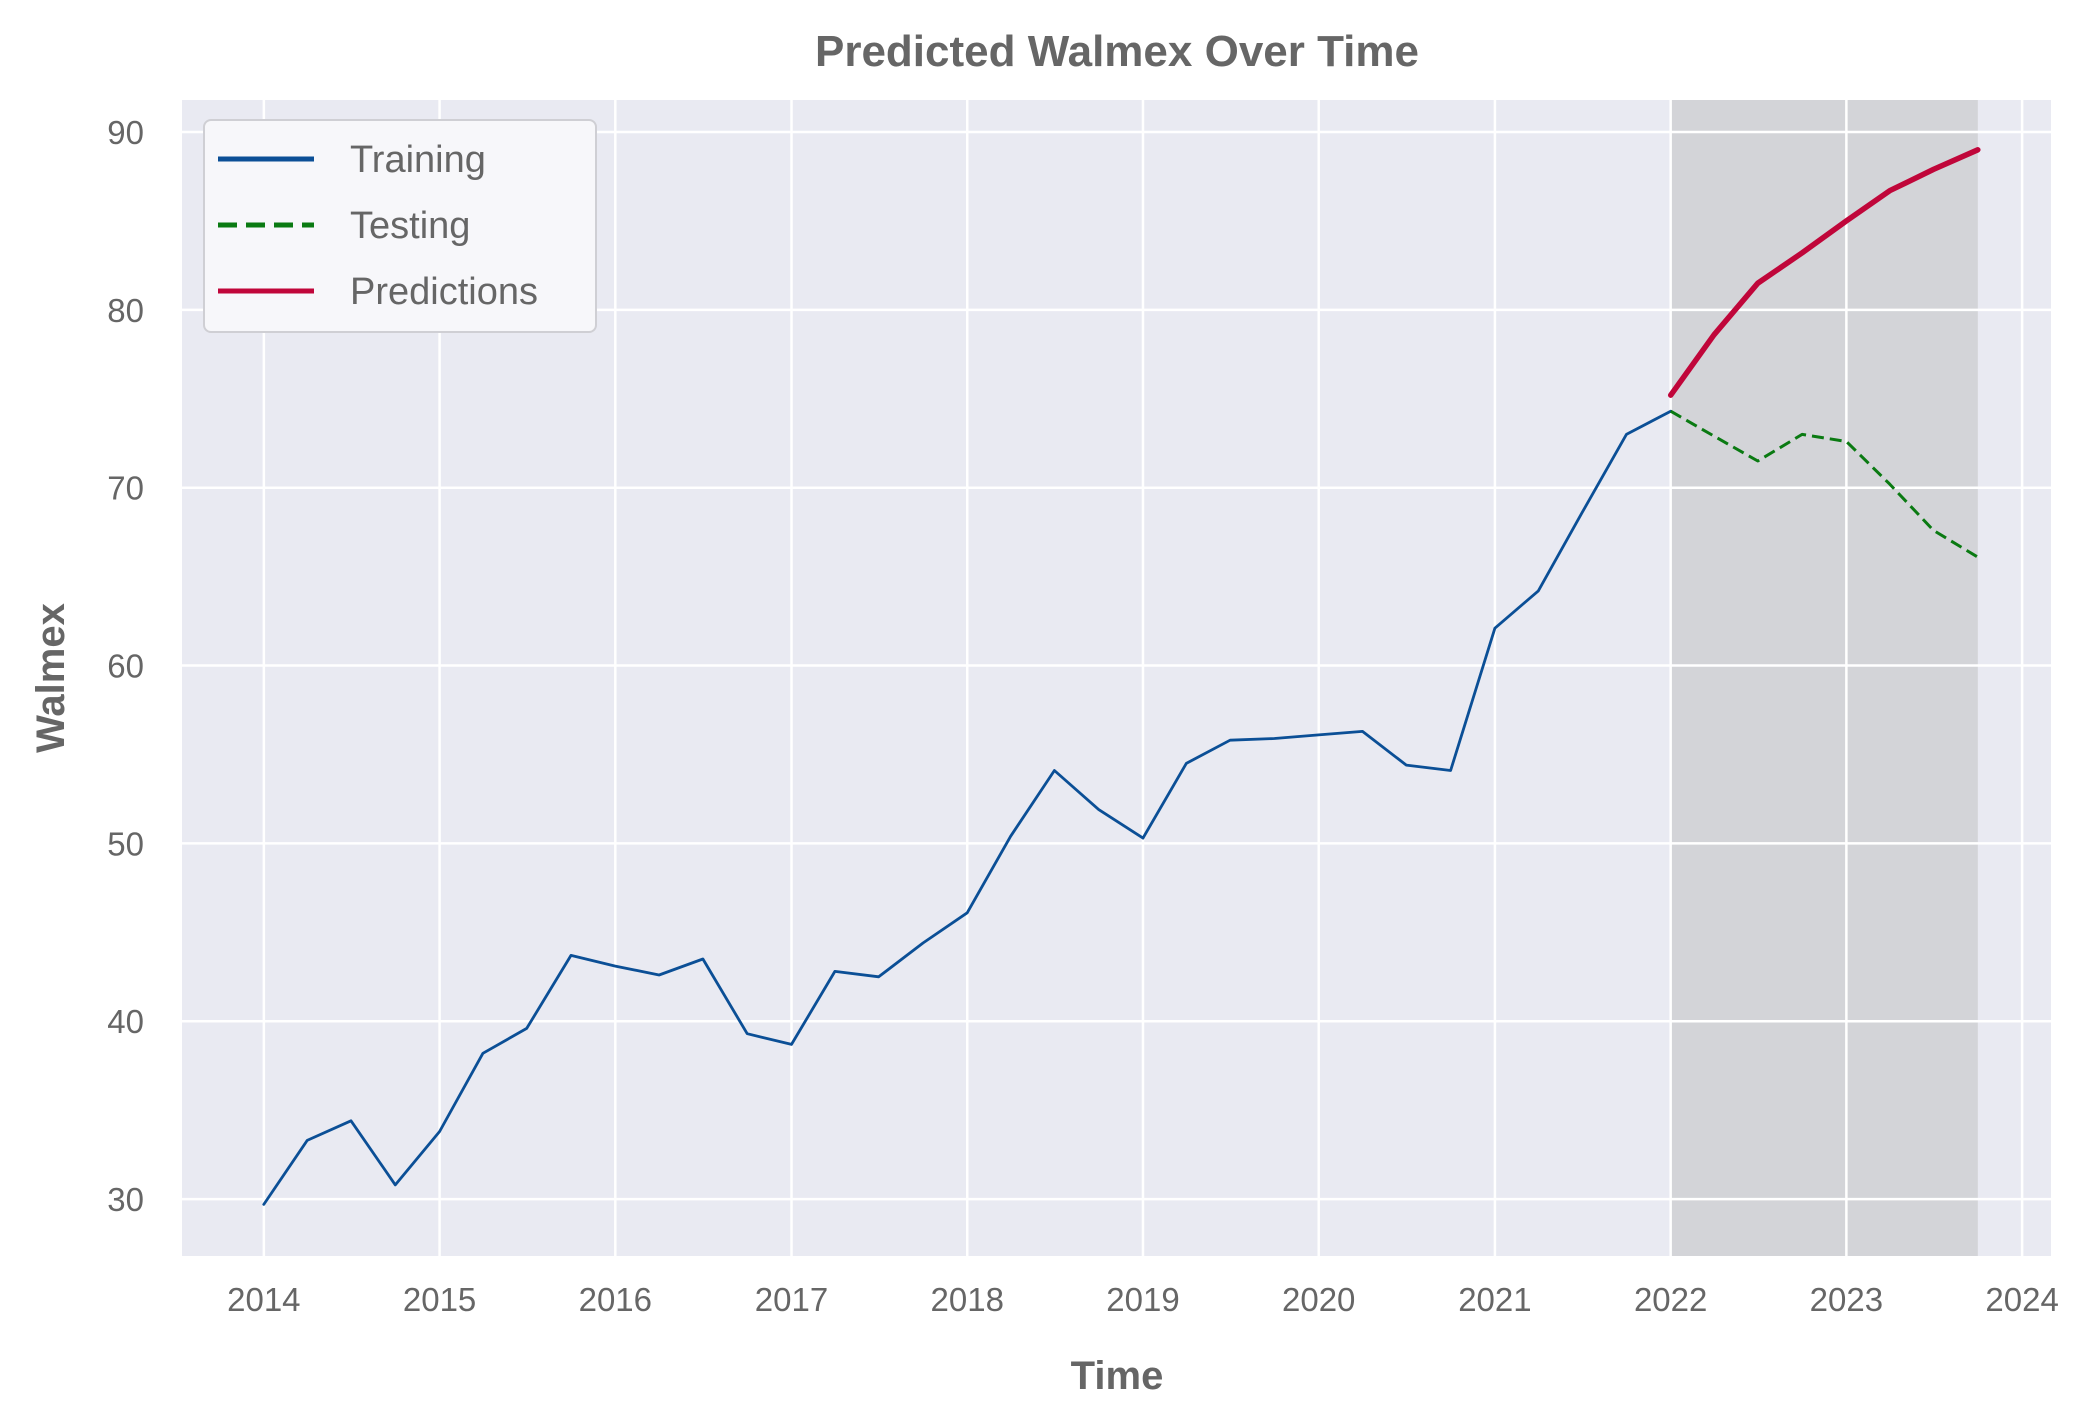 Image resolution: width=2074 pixels, height=1422 pixels. What do you see at coordinates (125, 843) in the screenshot?
I see `y-tick-label-50: 50` at bounding box center [125, 843].